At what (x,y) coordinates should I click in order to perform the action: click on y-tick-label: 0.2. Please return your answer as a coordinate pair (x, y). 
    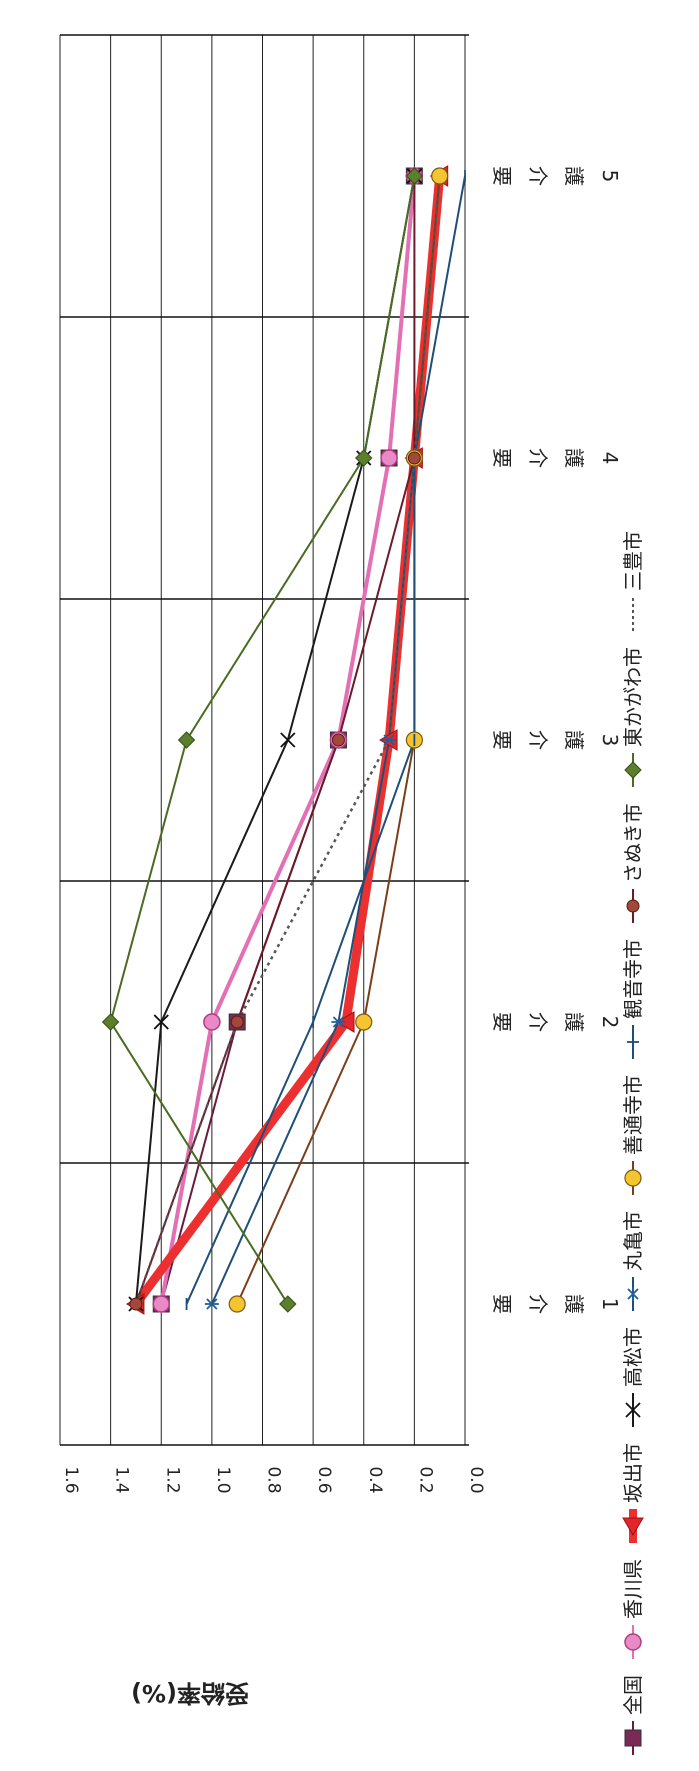
    Looking at the image, I should click on (425, 1479).